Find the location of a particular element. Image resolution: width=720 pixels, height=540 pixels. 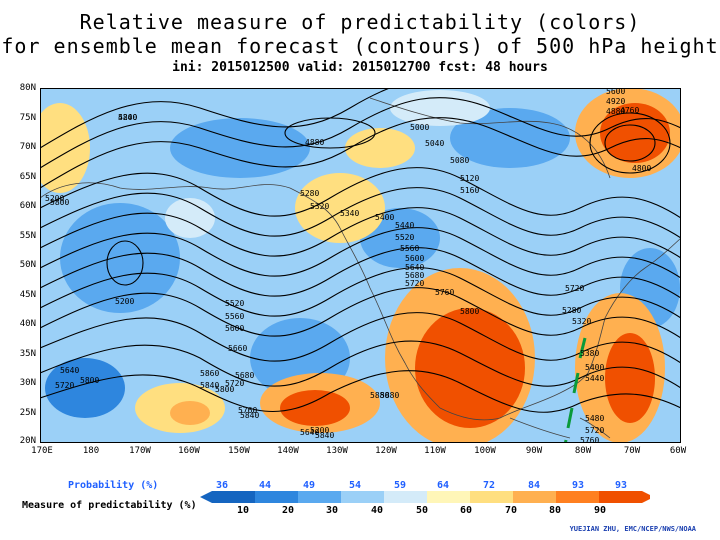

lat-label: 75N is located at coordinates (27, 118).